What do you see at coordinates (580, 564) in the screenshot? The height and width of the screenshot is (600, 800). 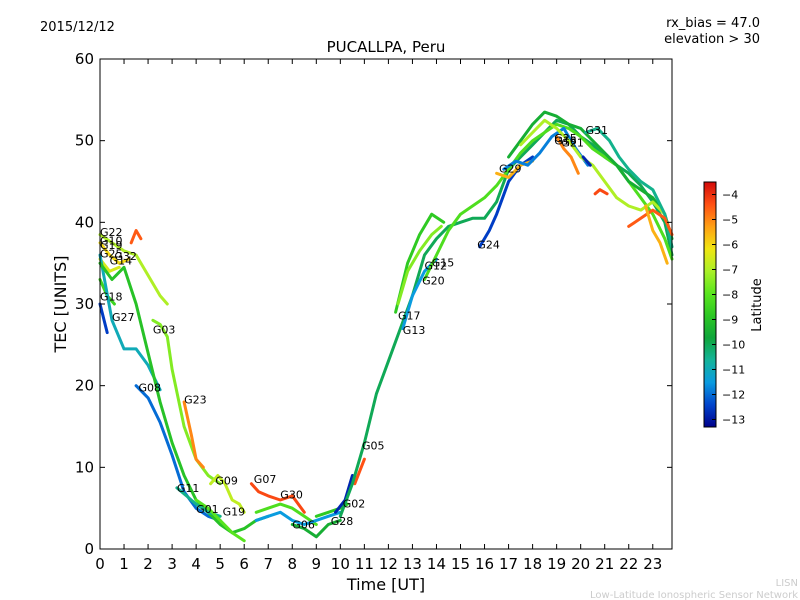 I see `x-tick-label: 20` at bounding box center [580, 564].